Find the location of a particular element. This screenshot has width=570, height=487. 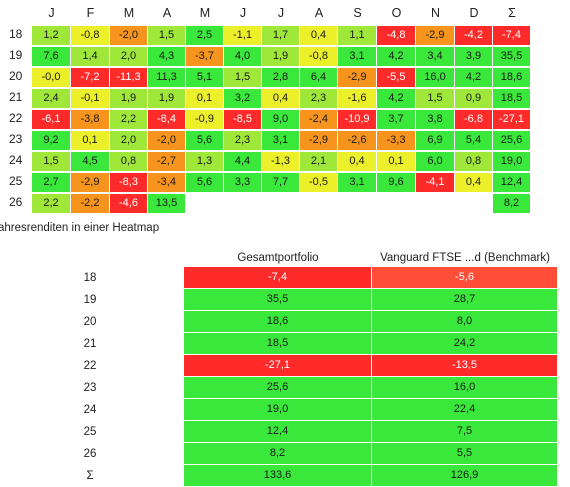

month-return-cell: -3,4 is located at coordinates (167, 183).